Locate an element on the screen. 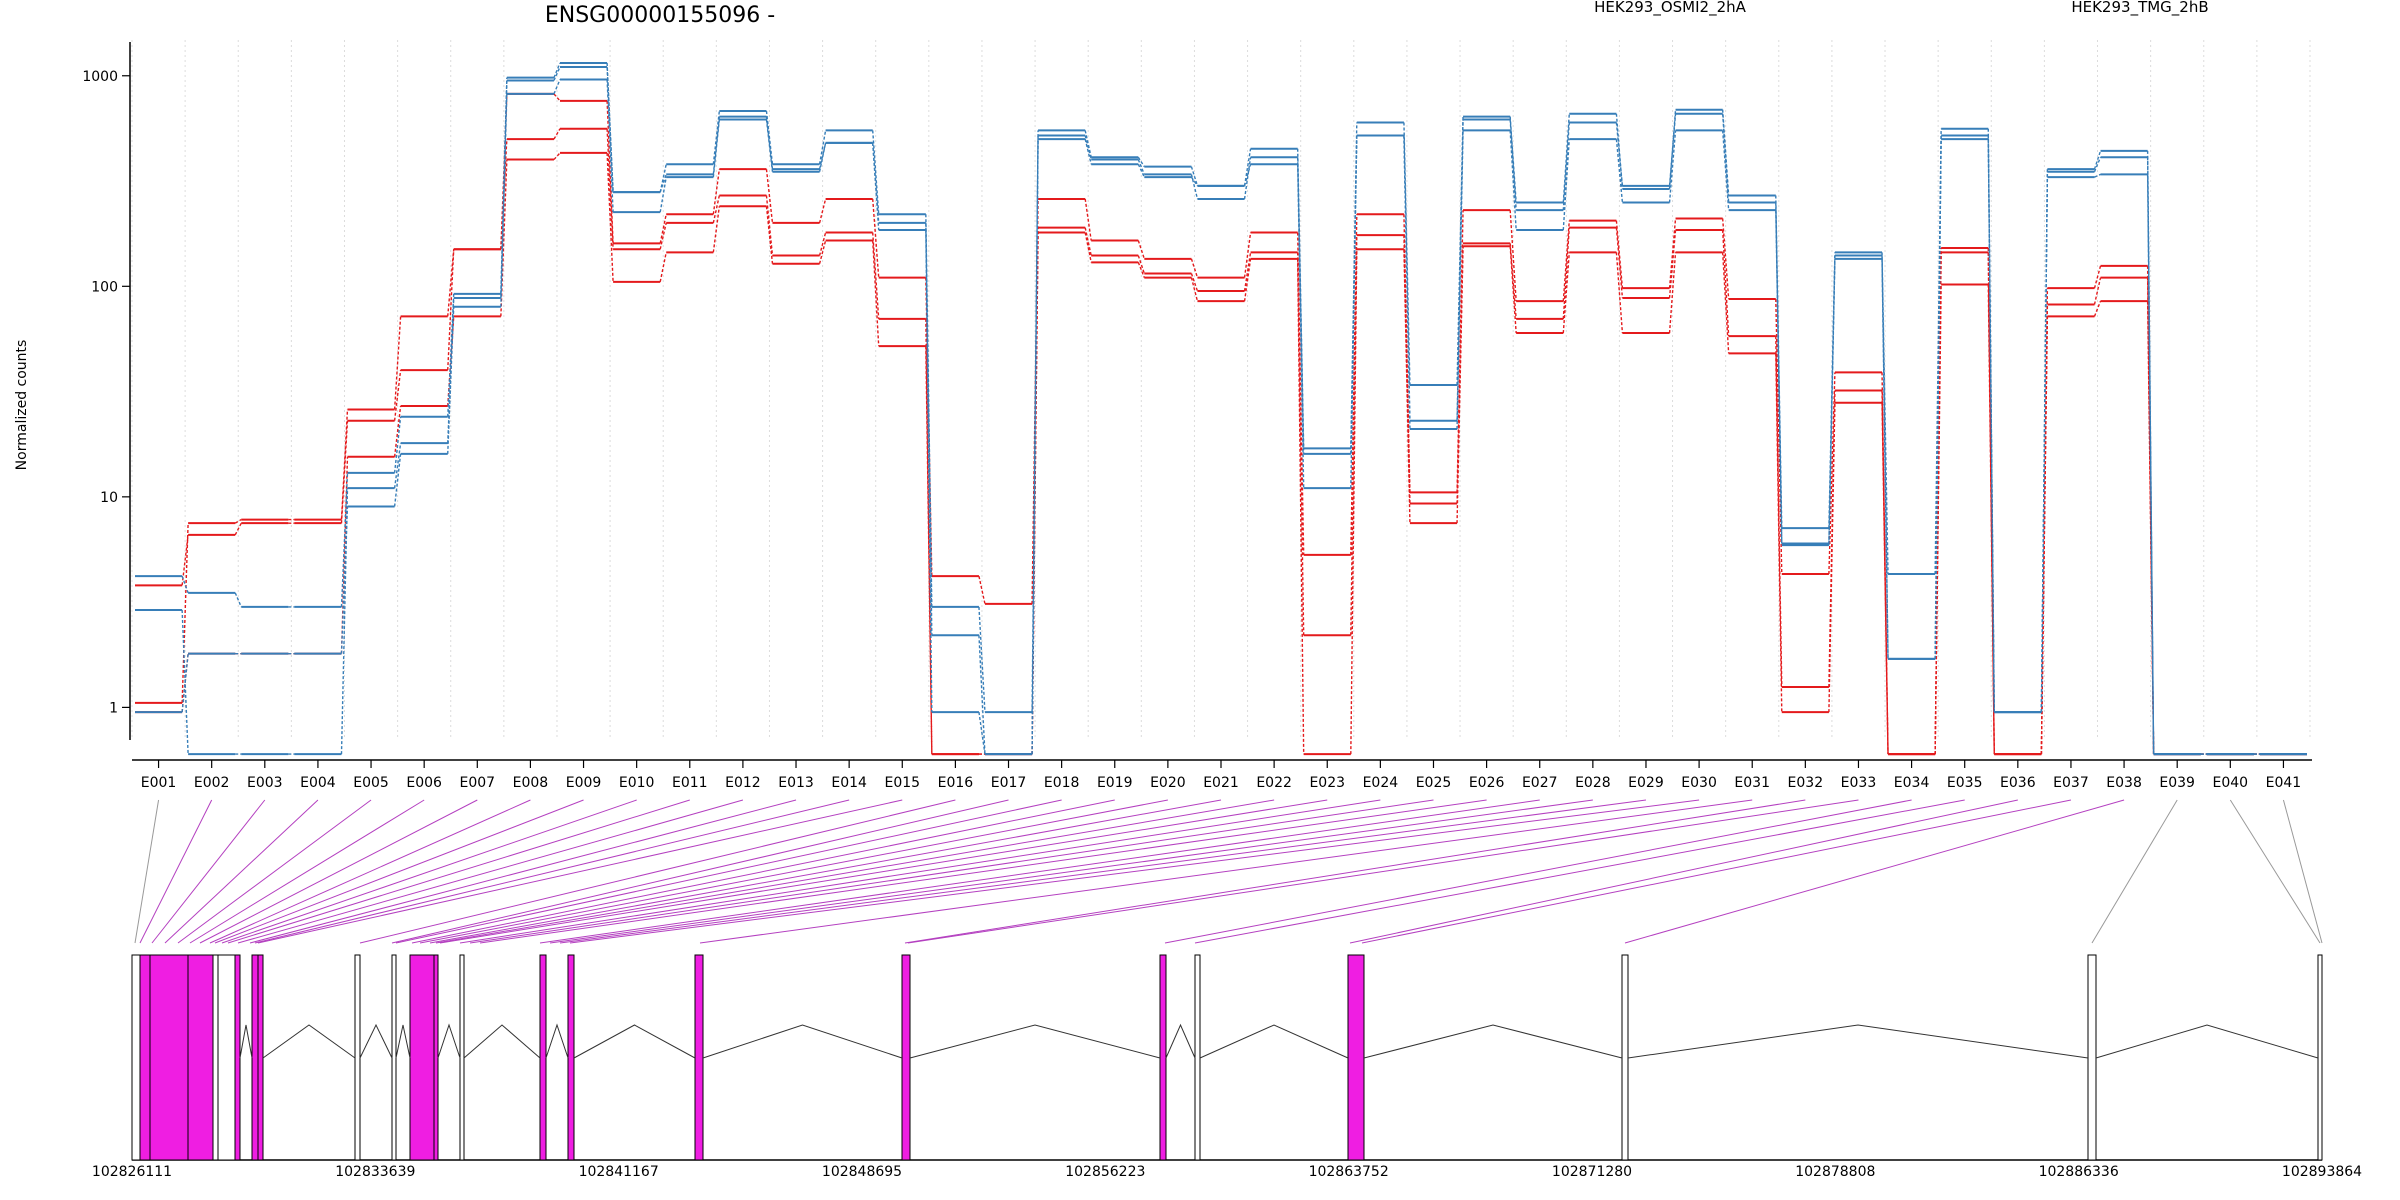 The height and width of the screenshot is (1200, 2400). y-tick-label: 1 is located at coordinates (113, 708).